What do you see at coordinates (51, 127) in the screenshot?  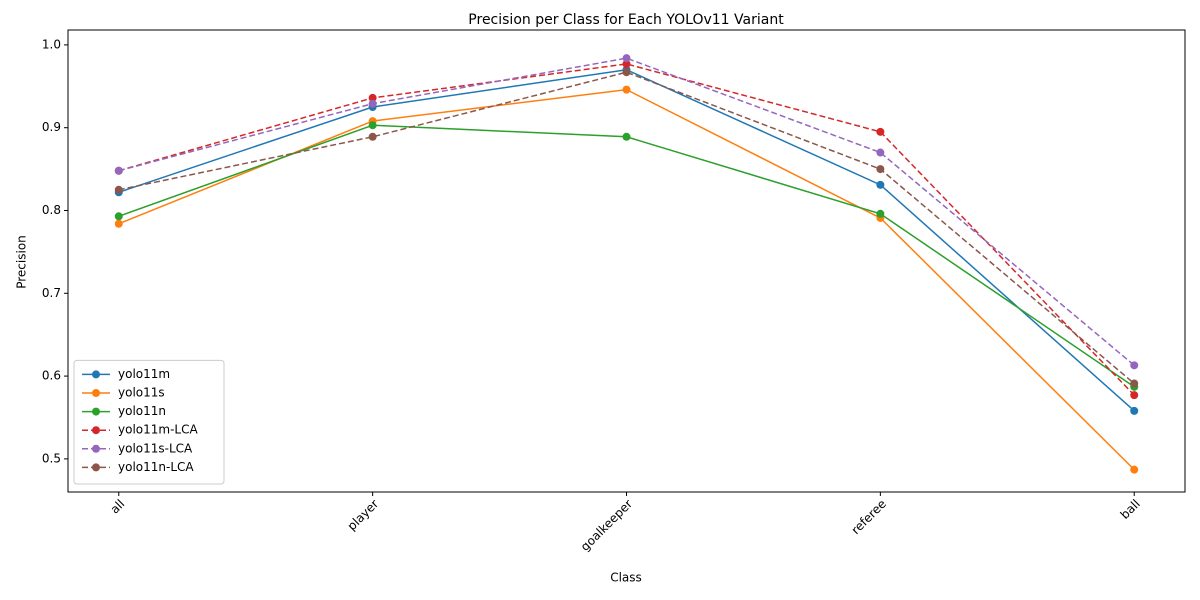 I see `y-tick-label: 0.9` at bounding box center [51, 127].